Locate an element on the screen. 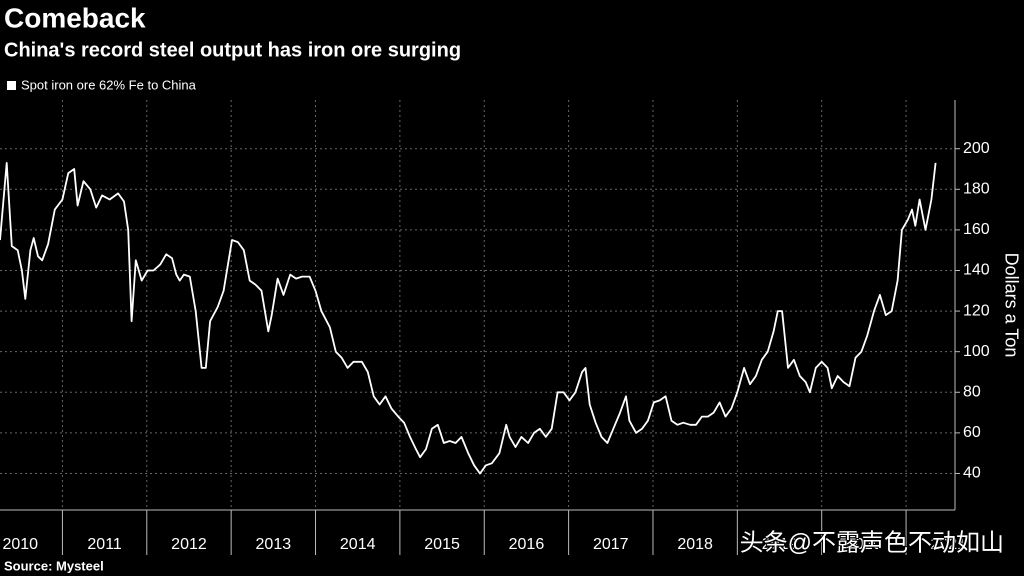 Image resolution: width=1024 pixels, height=576 pixels. x-tick-label: 2015 is located at coordinates (442, 544).